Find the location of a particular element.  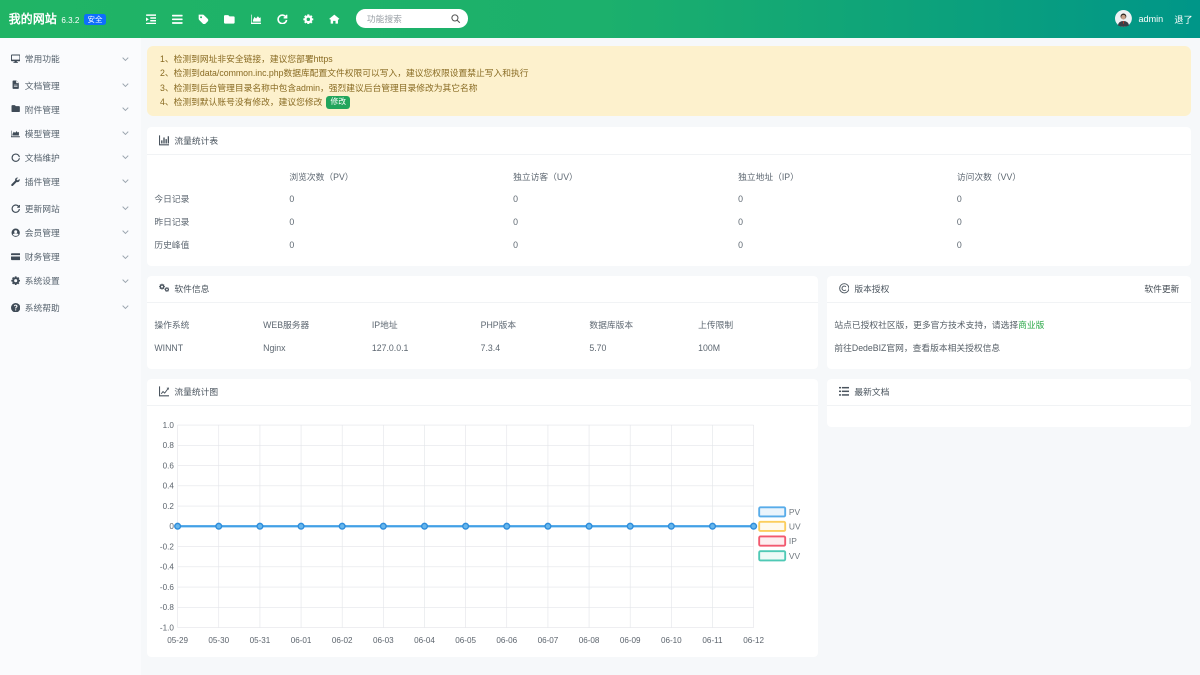

svg-text: 06-02 is located at coordinates (342, 640).